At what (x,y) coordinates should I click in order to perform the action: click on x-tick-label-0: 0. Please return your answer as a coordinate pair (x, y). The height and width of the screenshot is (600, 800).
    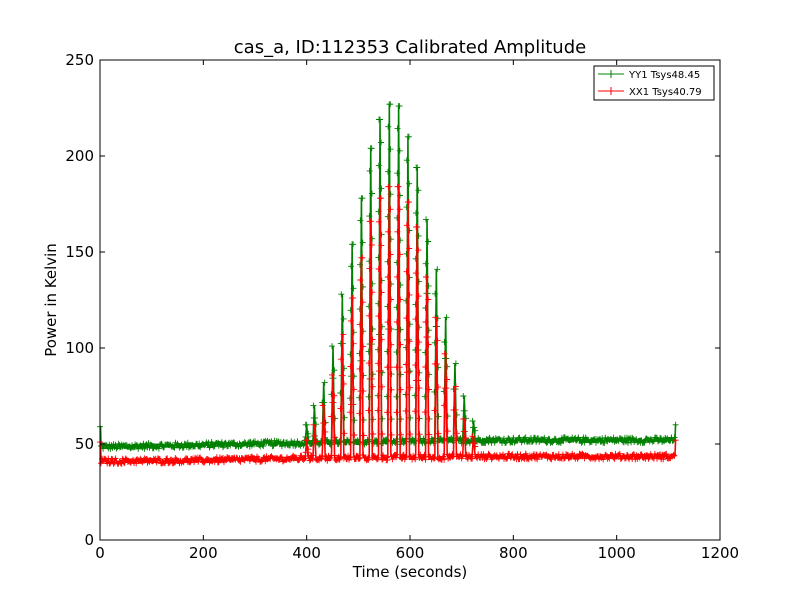
    Looking at the image, I should click on (100, 553).